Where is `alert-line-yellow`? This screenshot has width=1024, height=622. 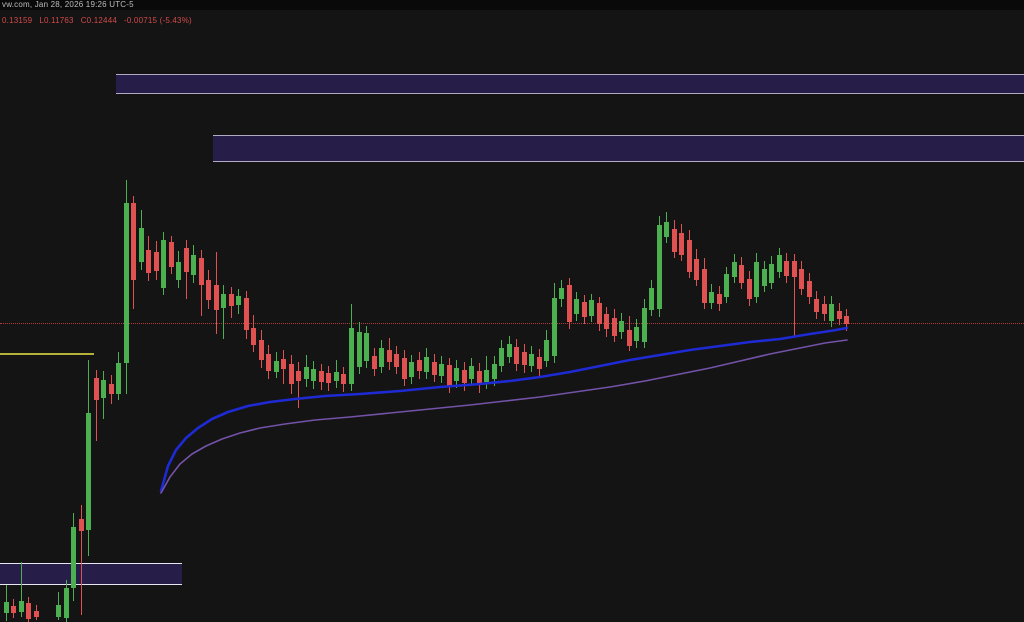 alert-line-yellow is located at coordinates (47, 354).